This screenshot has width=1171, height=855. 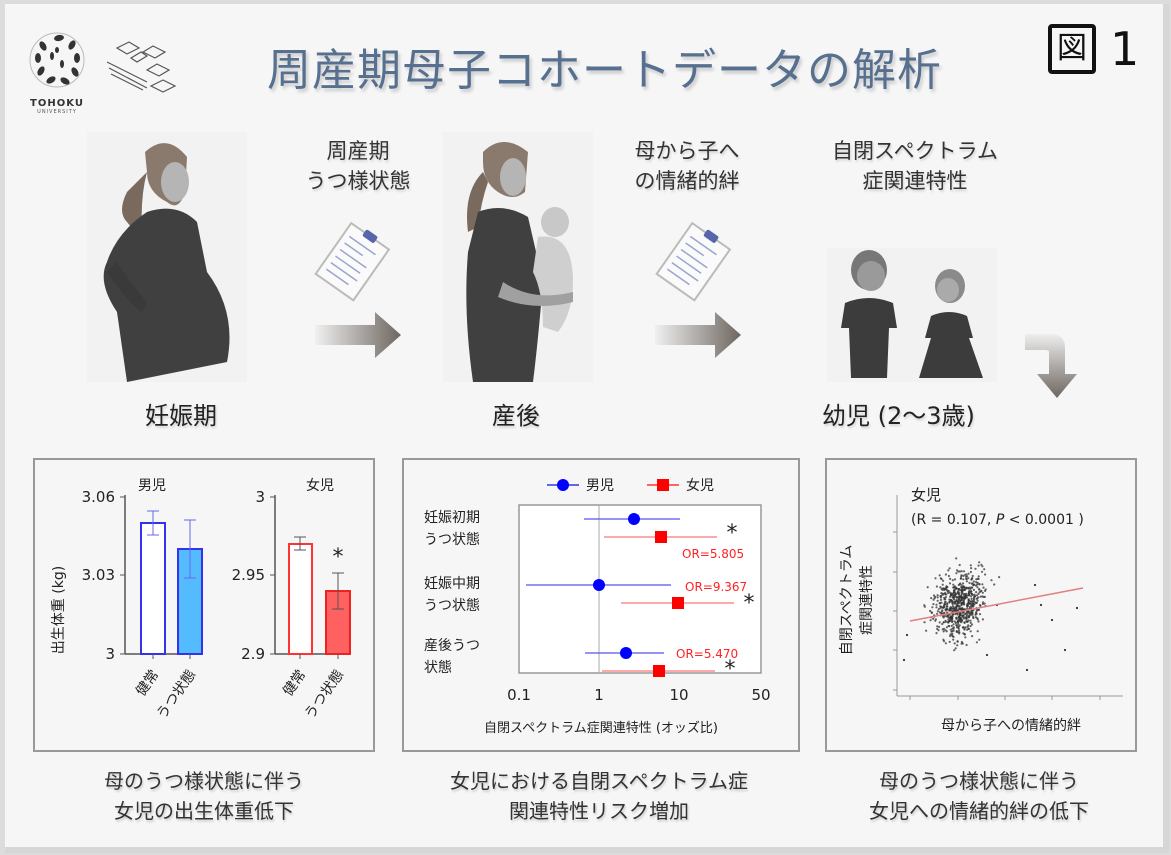 What do you see at coordinates (687, 181) in the screenshot?
I see `transition-2-line2: の情緒的絆` at bounding box center [687, 181].